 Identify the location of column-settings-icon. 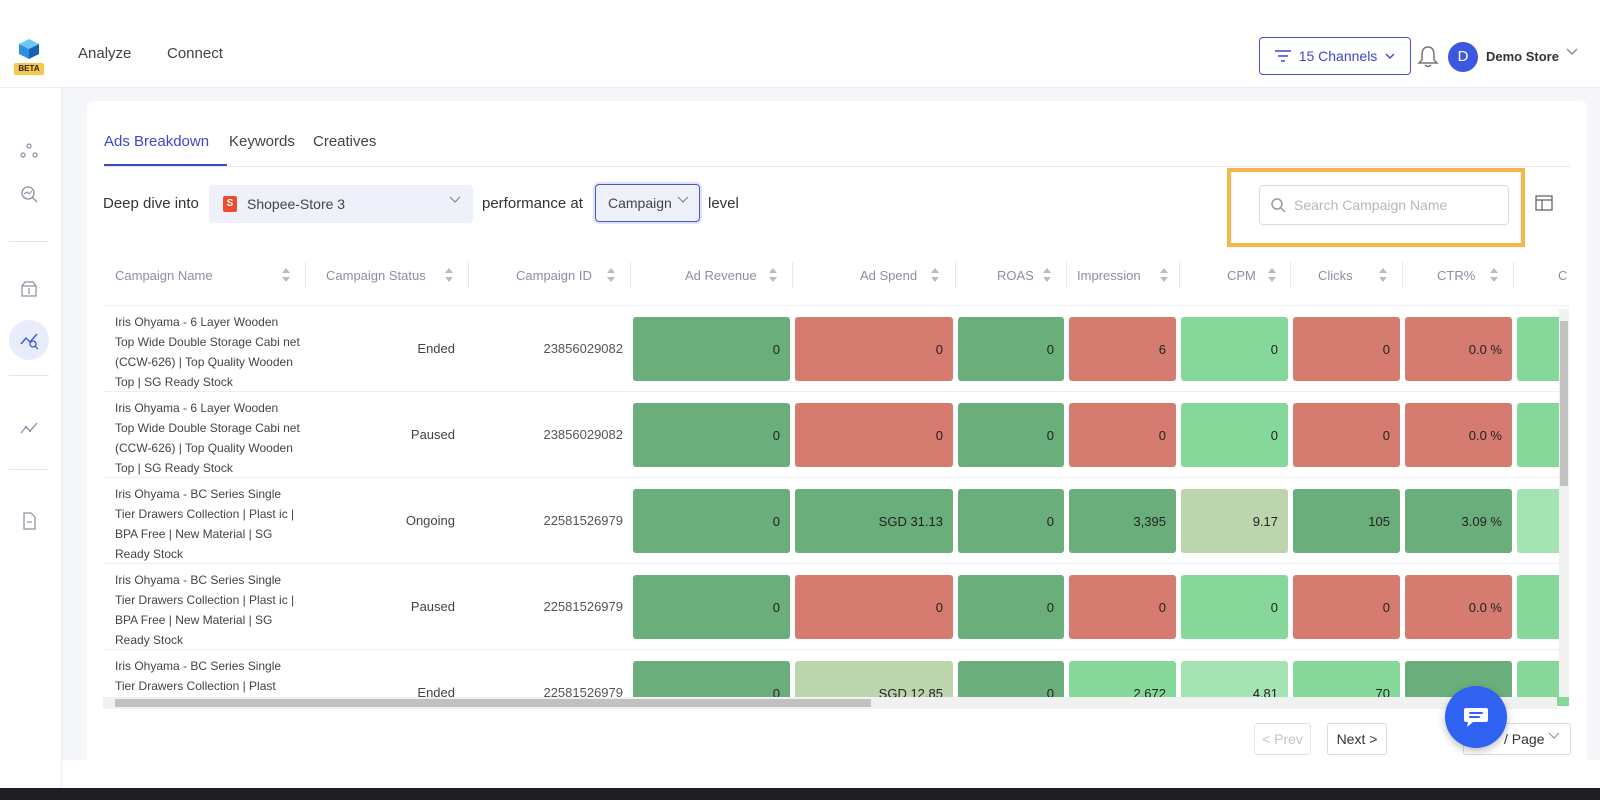
(1544, 203).